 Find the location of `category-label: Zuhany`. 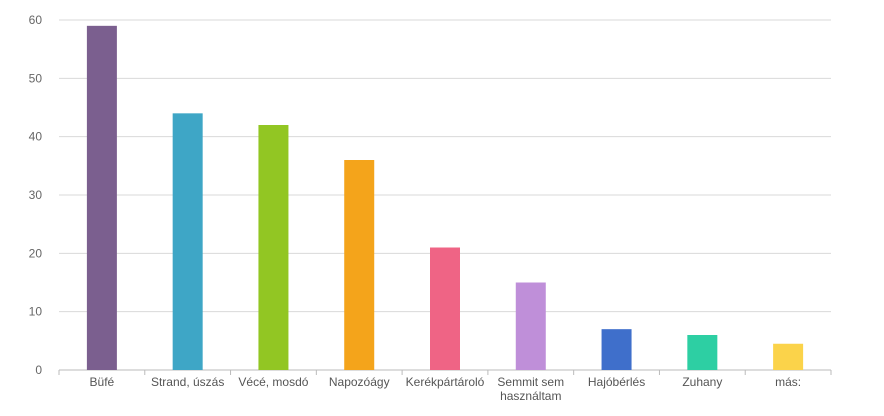

category-label: Zuhany is located at coordinates (702, 382).